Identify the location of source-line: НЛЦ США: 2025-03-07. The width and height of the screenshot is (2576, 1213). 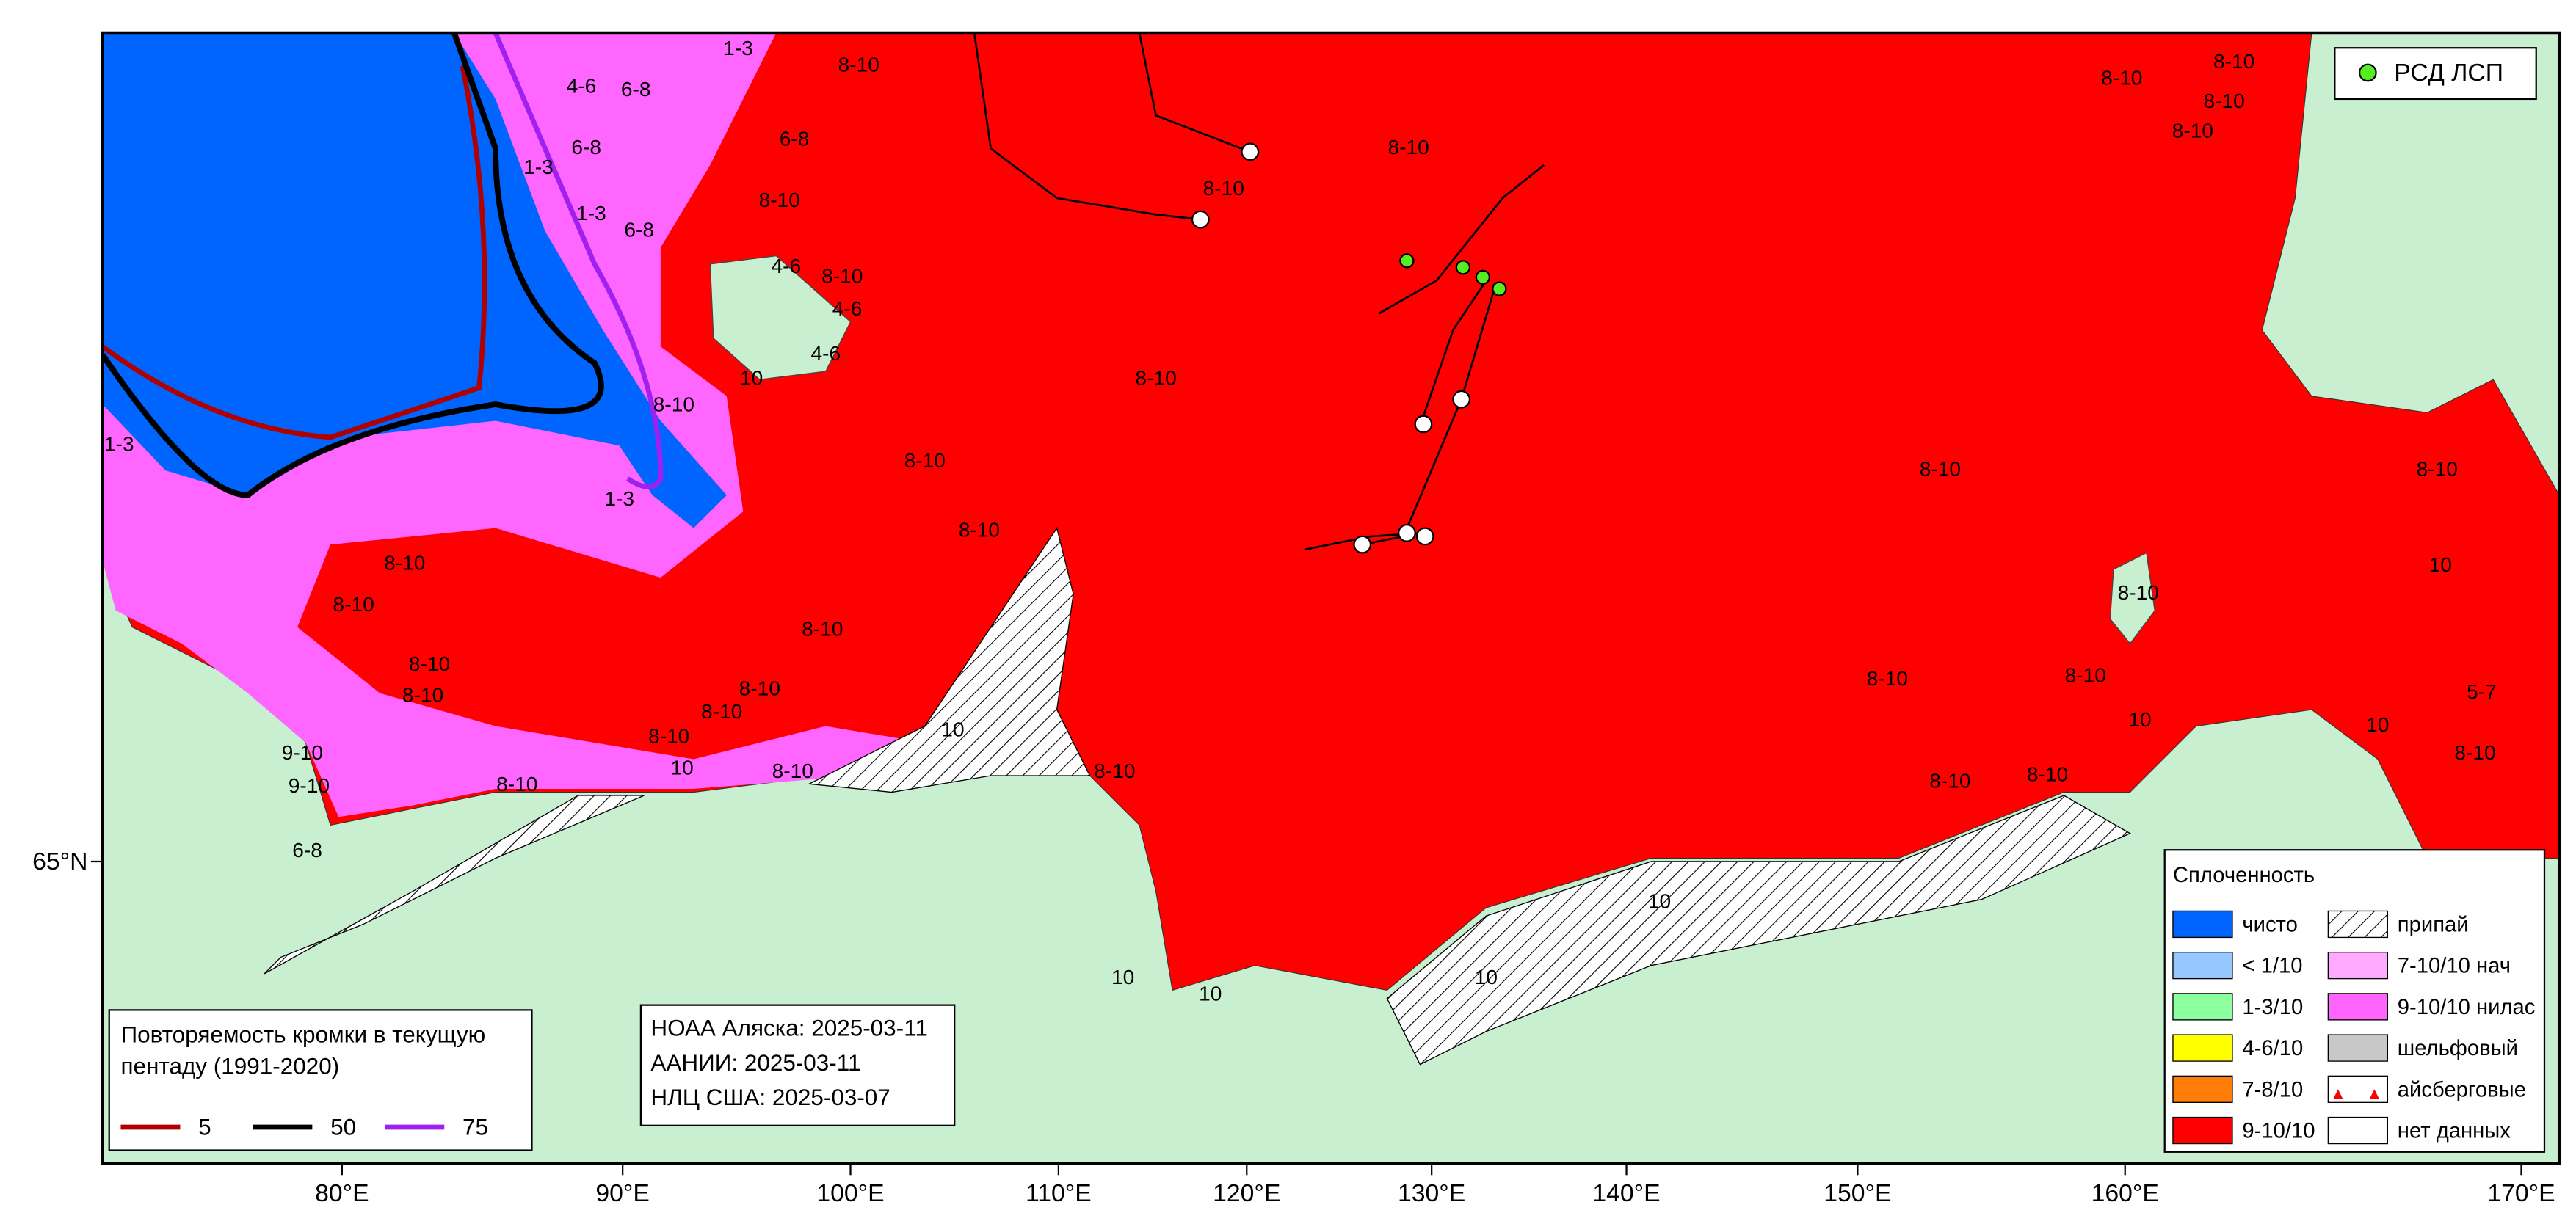
(770, 1097).